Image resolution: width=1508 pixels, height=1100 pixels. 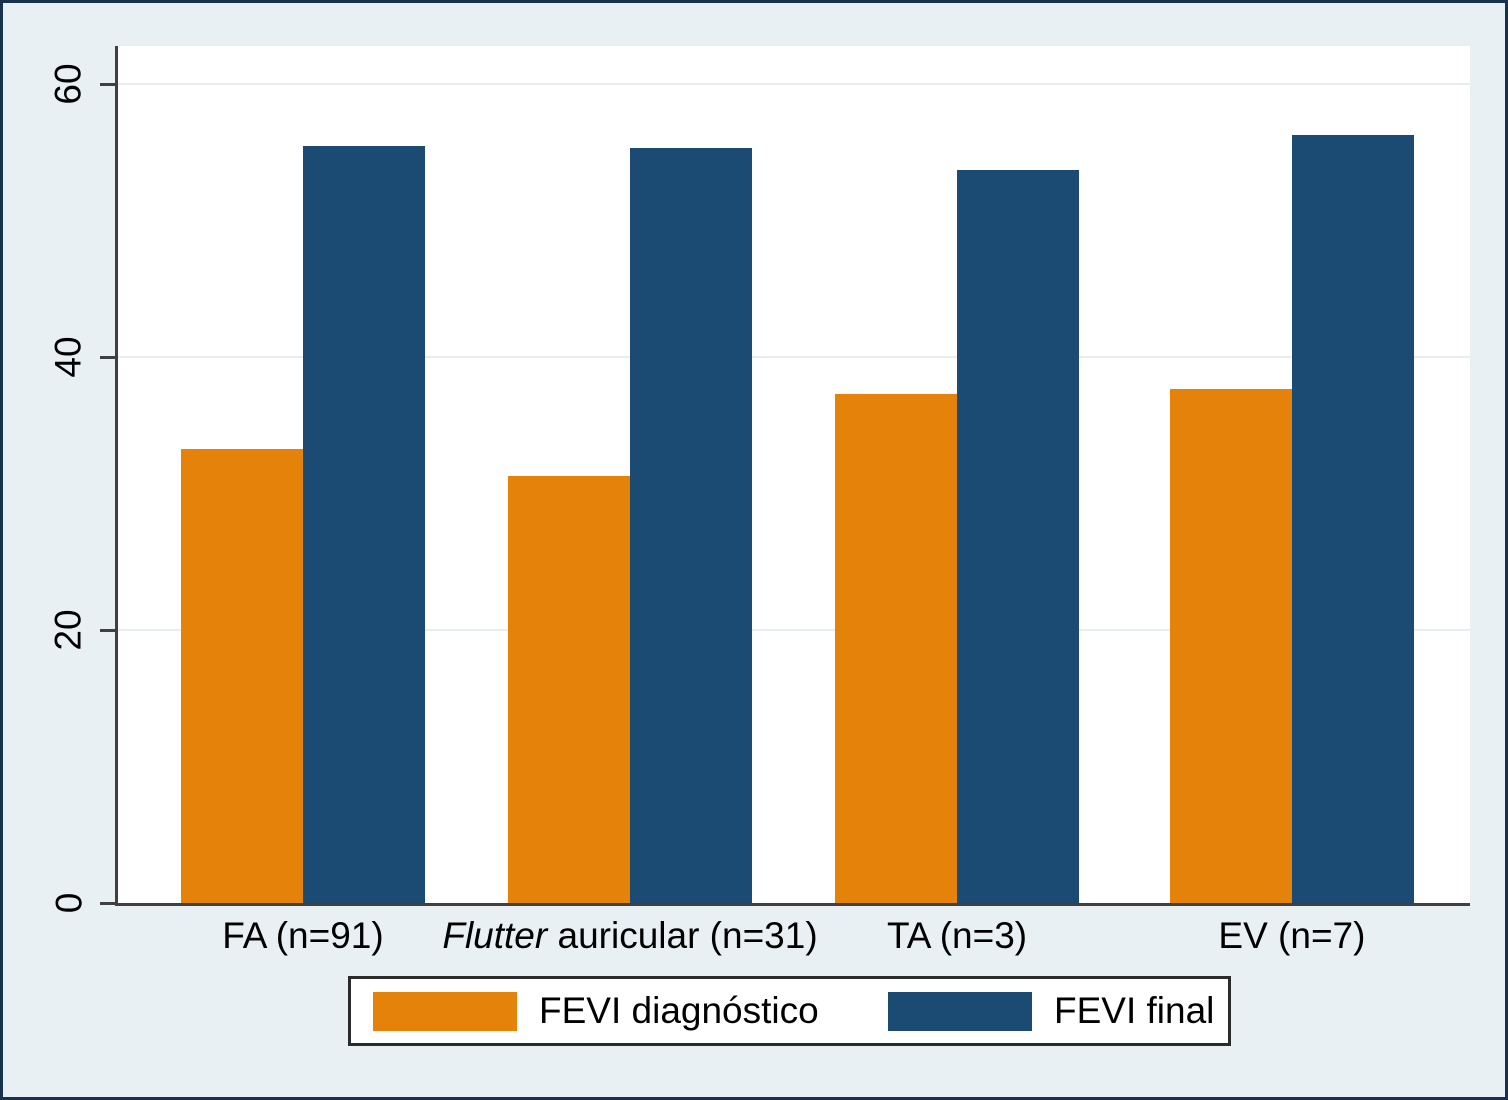 I want to click on x-axis-label-2: TA (n=3), so click(x=957, y=935).